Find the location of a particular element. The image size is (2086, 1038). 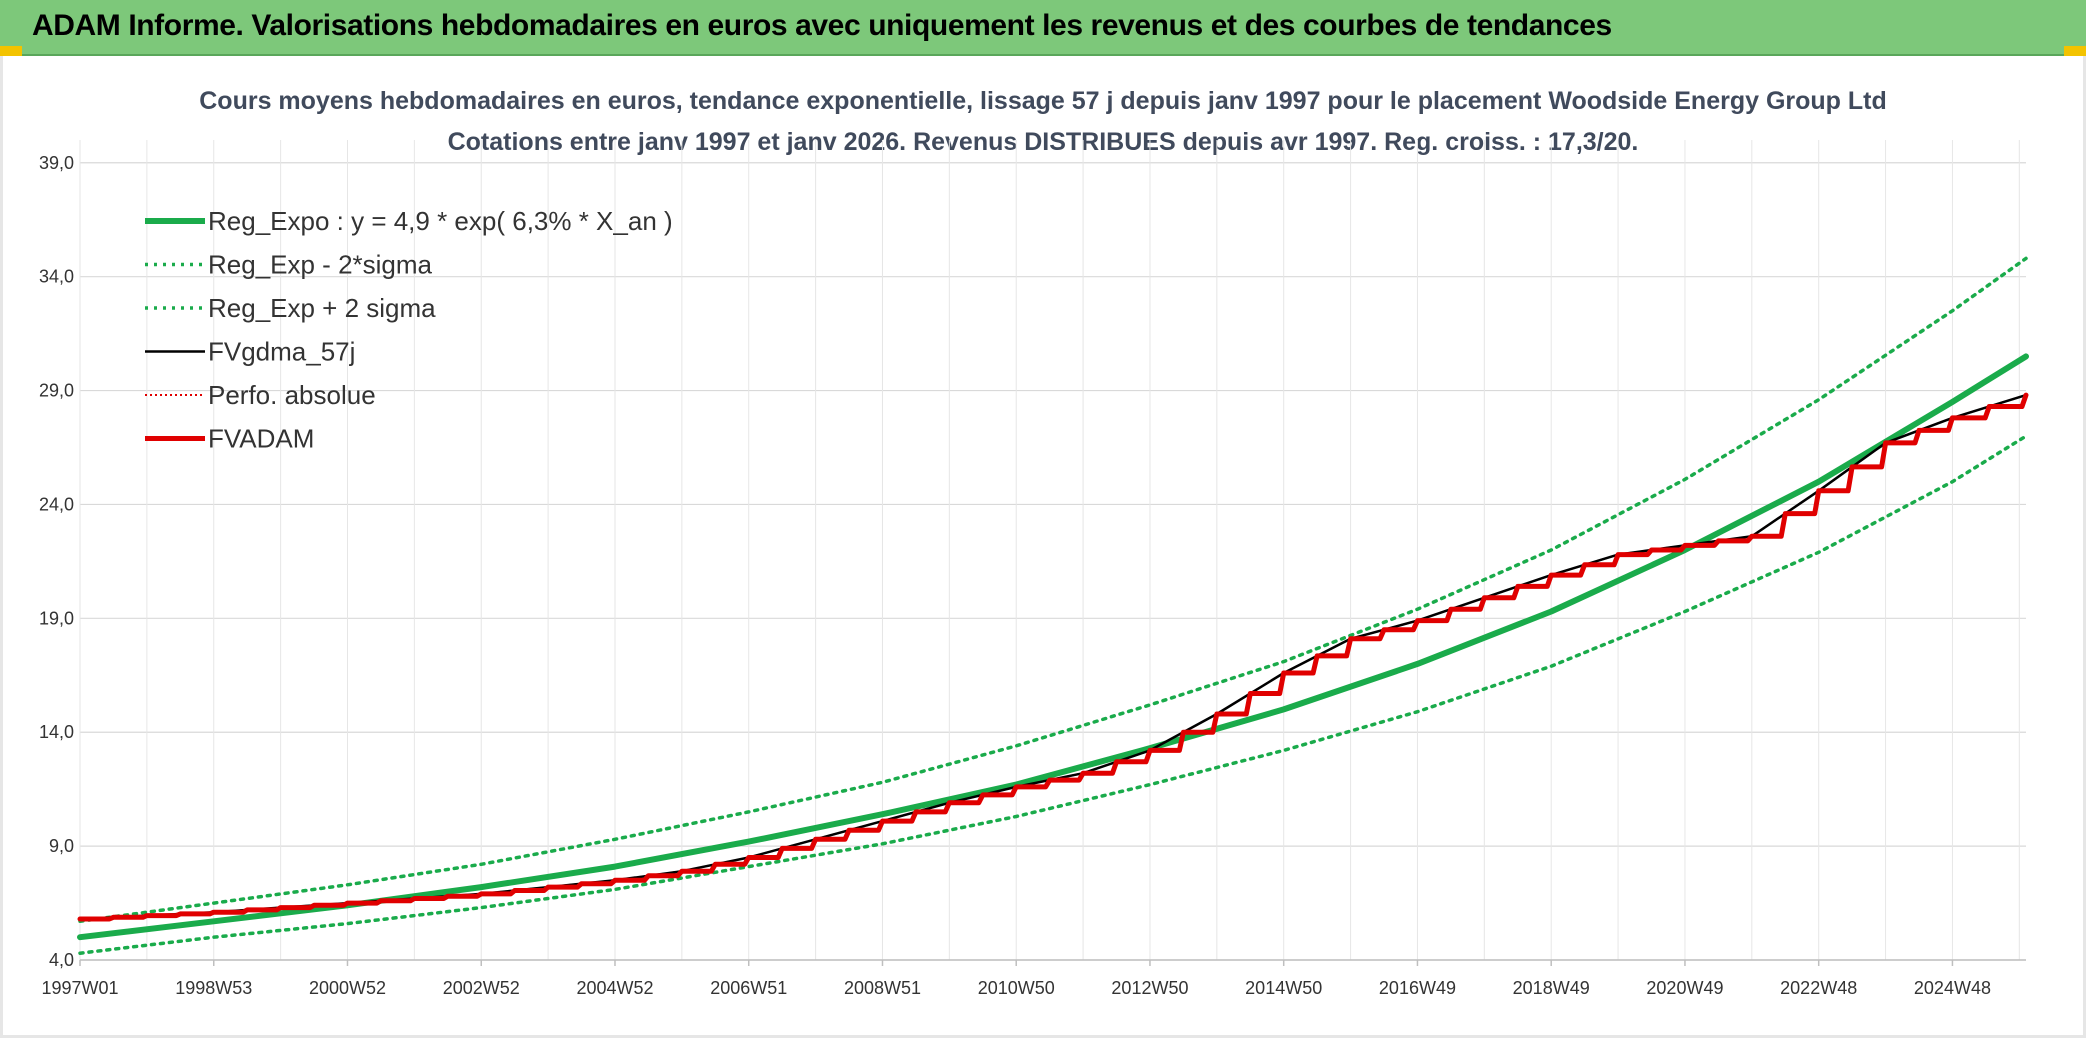

legend-label-0: Reg_Expo : y = 4,9 * exp( 6,3% * X_an ) is located at coordinates (440, 221).